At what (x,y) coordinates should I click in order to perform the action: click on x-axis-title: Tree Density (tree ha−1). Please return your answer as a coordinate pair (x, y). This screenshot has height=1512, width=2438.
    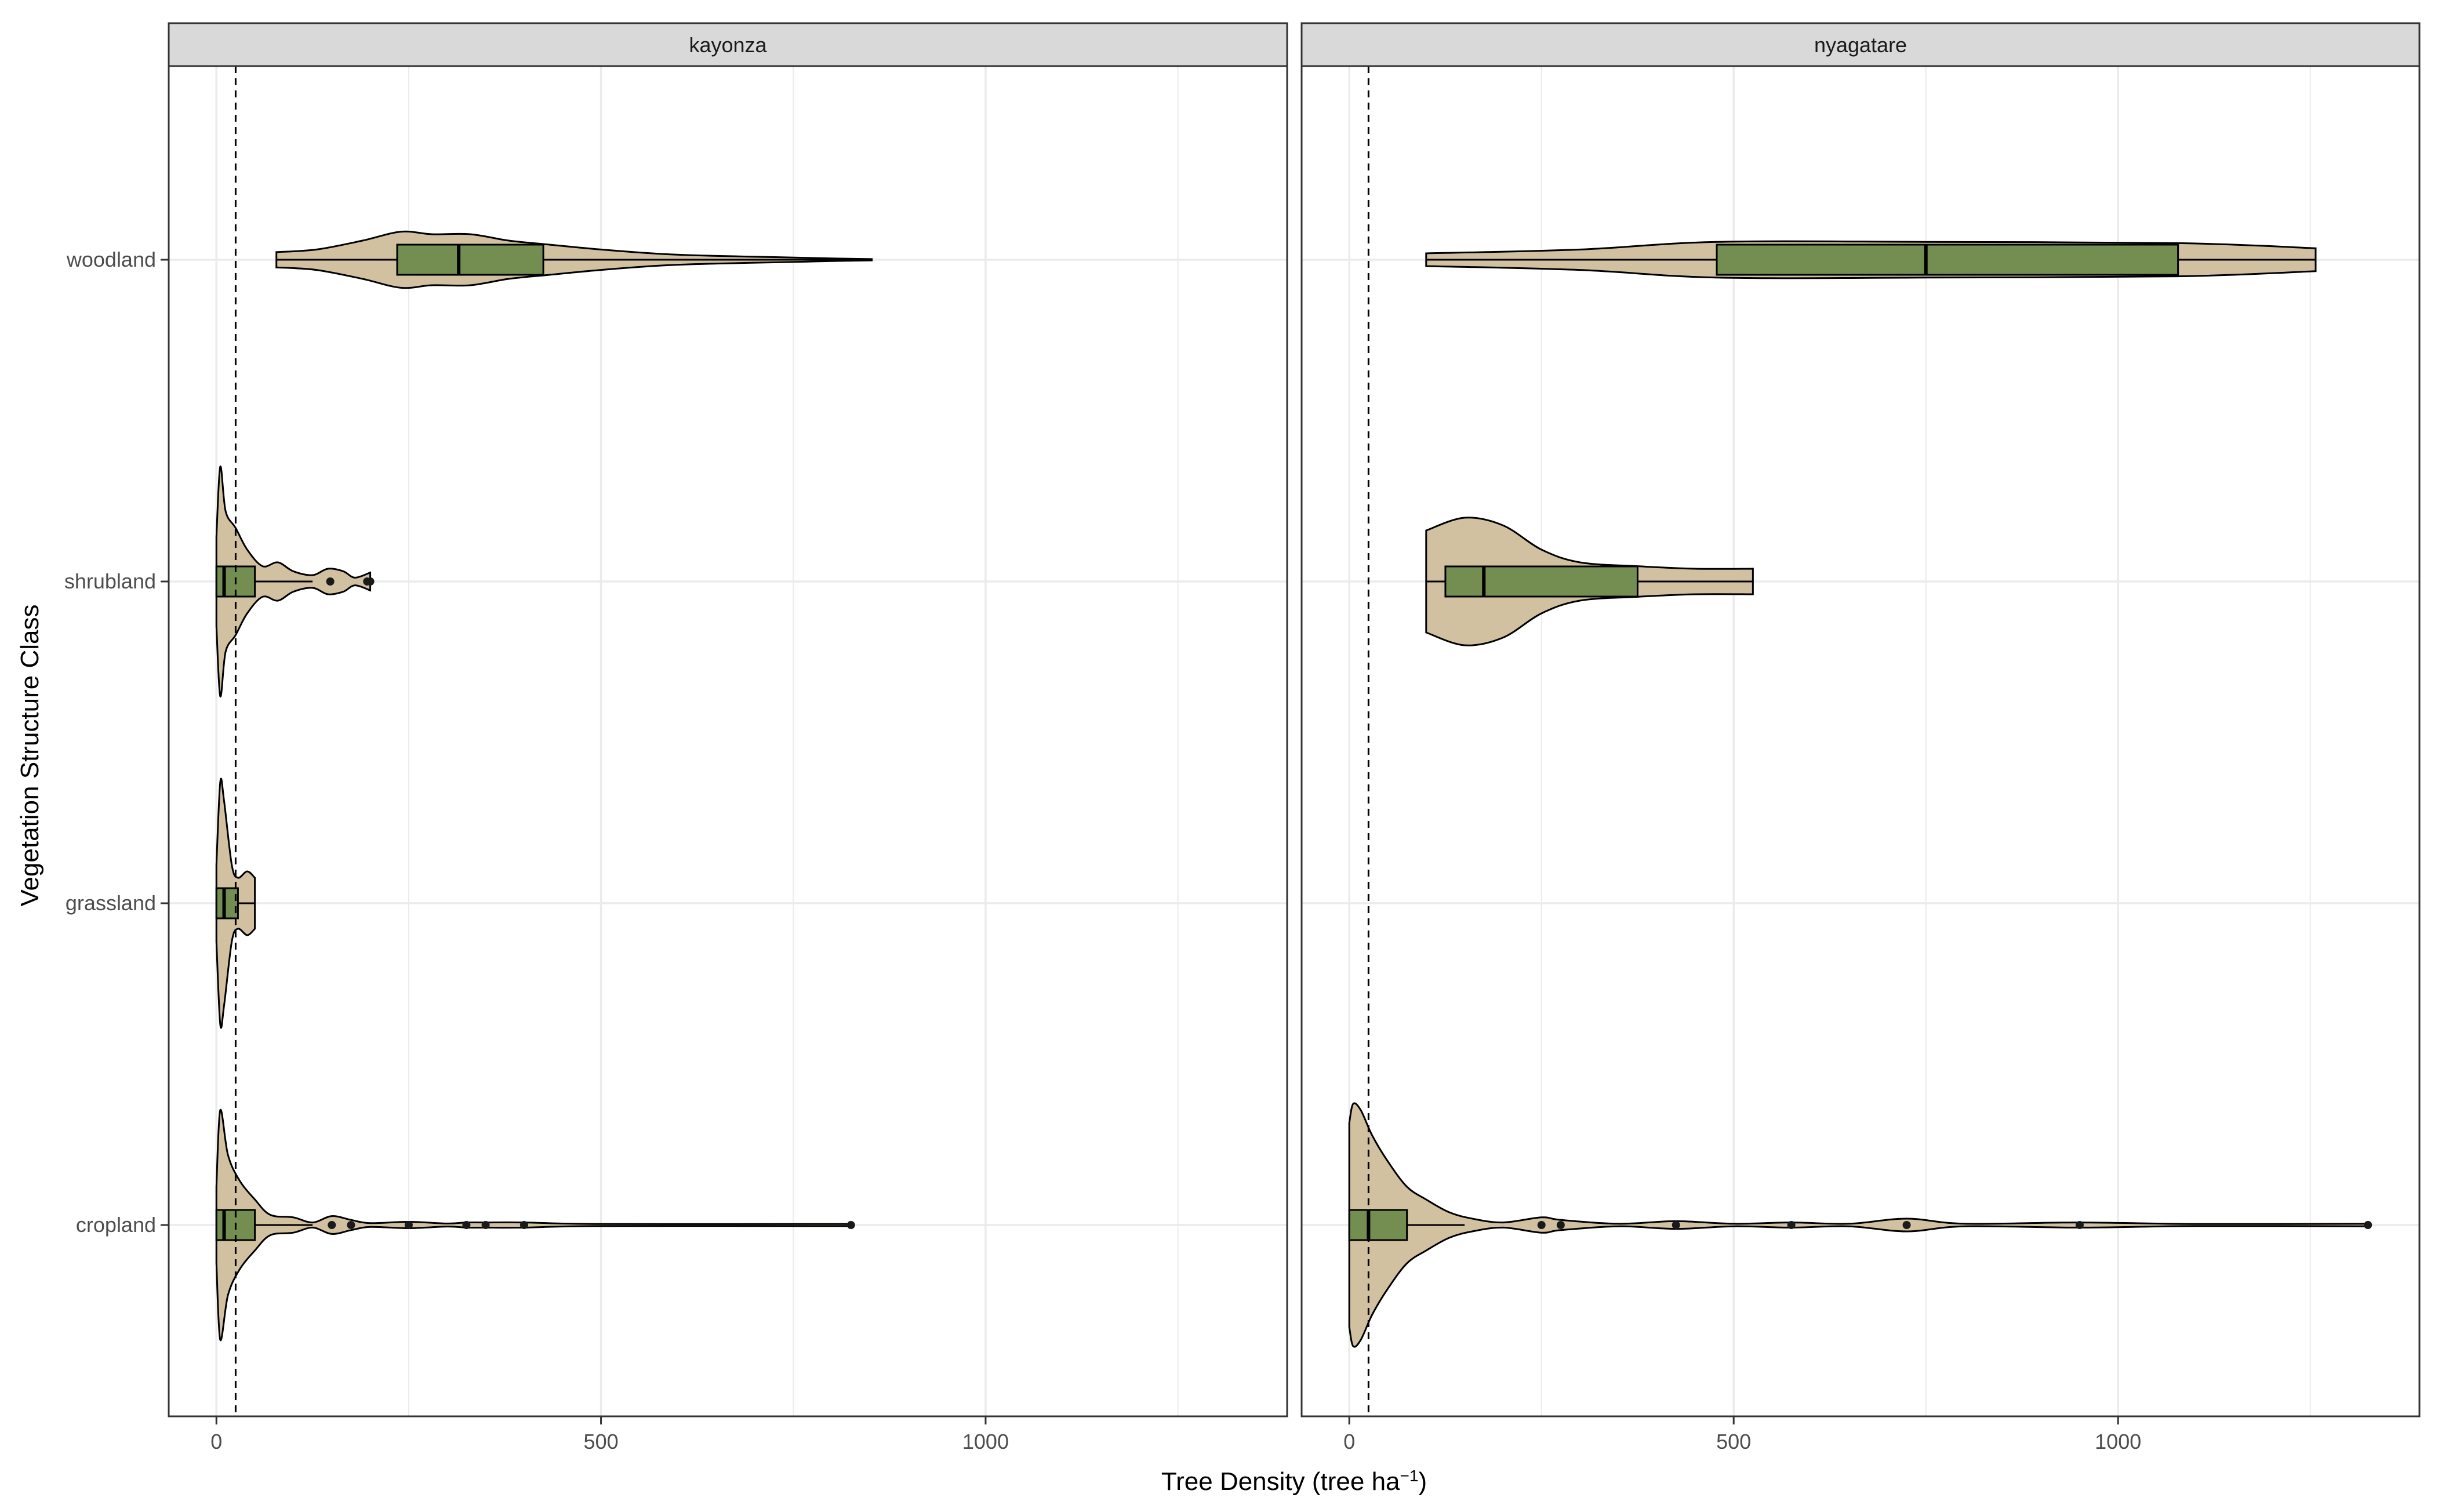
    Looking at the image, I should click on (1294, 1481).